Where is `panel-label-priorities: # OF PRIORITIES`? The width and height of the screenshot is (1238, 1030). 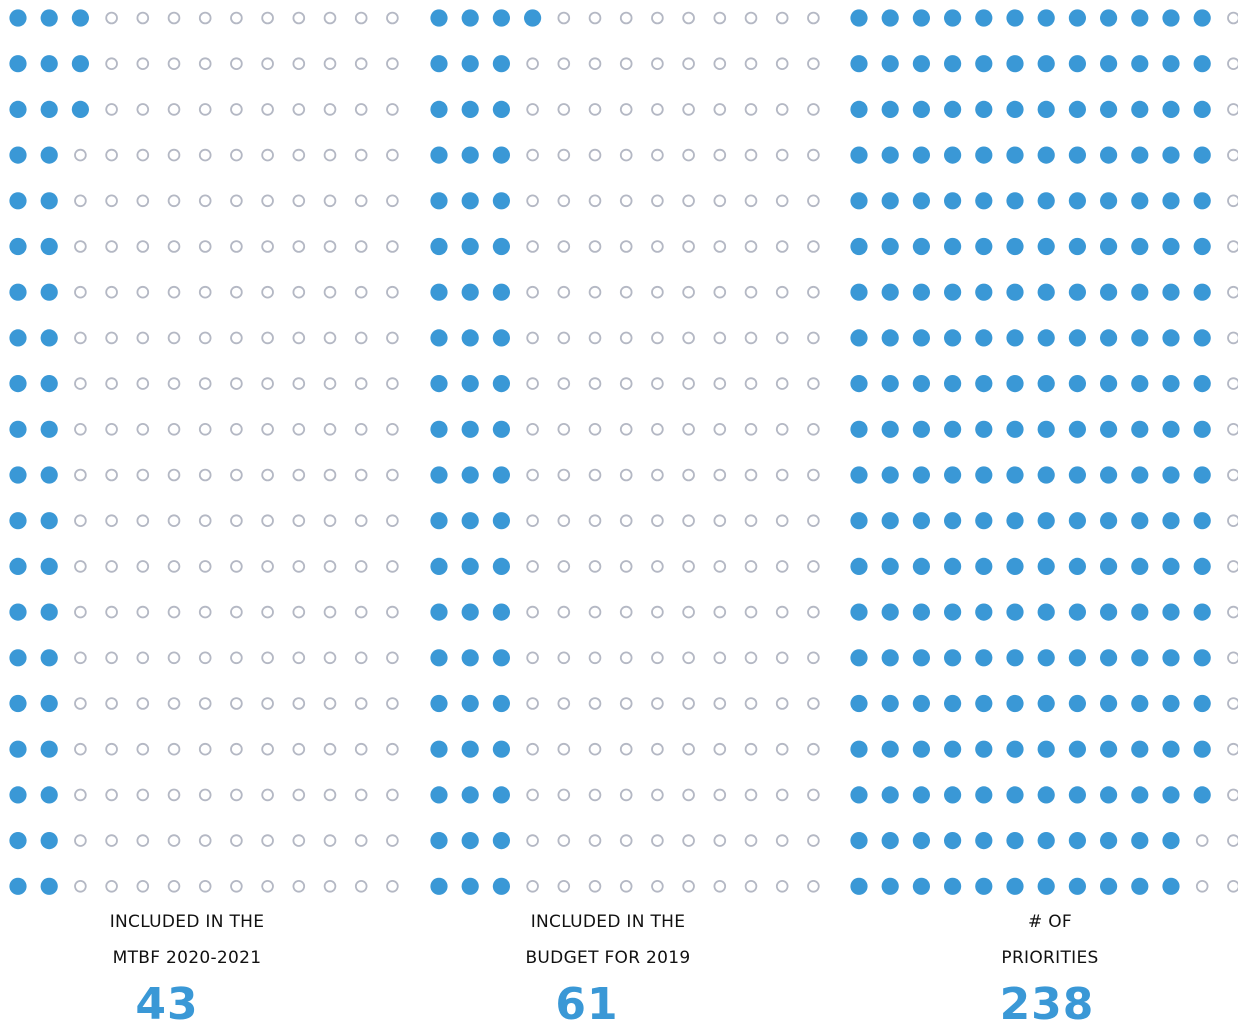
panel-label-priorities: # OF PRIORITIES is located at coordinates (1050, 940).